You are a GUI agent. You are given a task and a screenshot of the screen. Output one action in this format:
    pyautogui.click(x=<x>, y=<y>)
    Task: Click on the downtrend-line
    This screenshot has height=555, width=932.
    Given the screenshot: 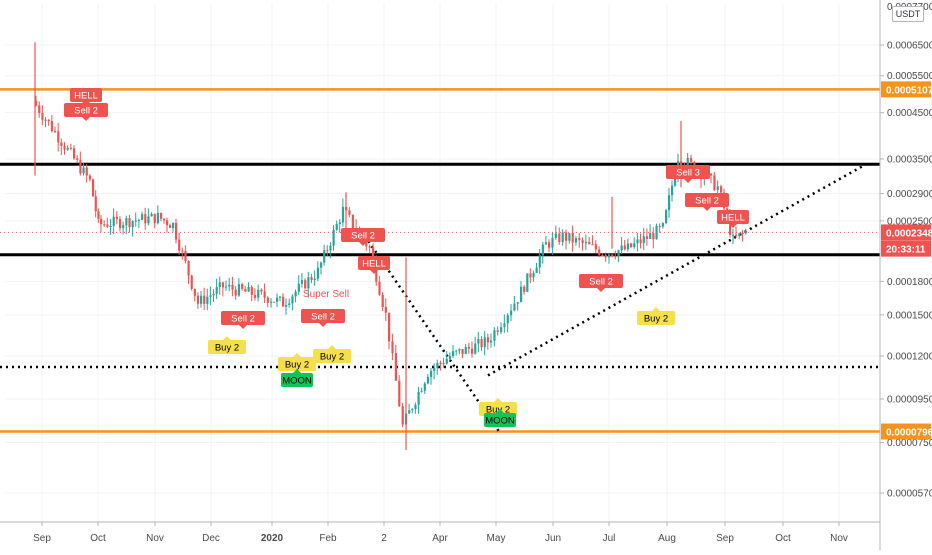 What is the action you would take?
    pyautogui.click(x=432, y=334)
    